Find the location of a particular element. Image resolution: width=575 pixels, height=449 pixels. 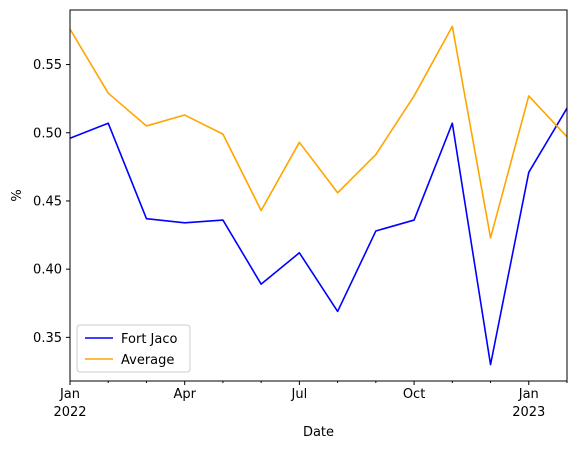

x-tick-label: Jul is located at coordinates (299, 394).